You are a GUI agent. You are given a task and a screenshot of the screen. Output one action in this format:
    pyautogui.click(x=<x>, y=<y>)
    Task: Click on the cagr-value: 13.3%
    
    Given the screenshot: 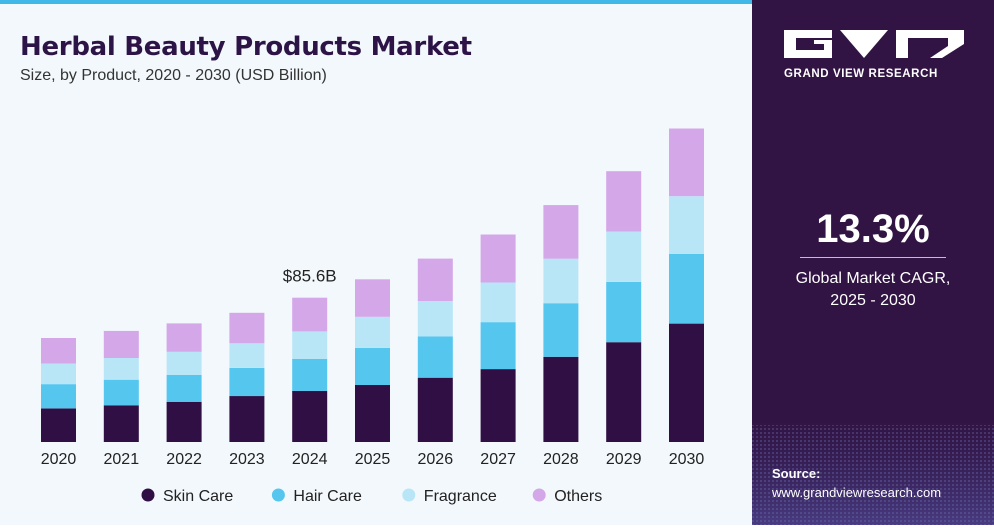 What is the action you would take?
    pyautogui.click(x=873, y=229)
    